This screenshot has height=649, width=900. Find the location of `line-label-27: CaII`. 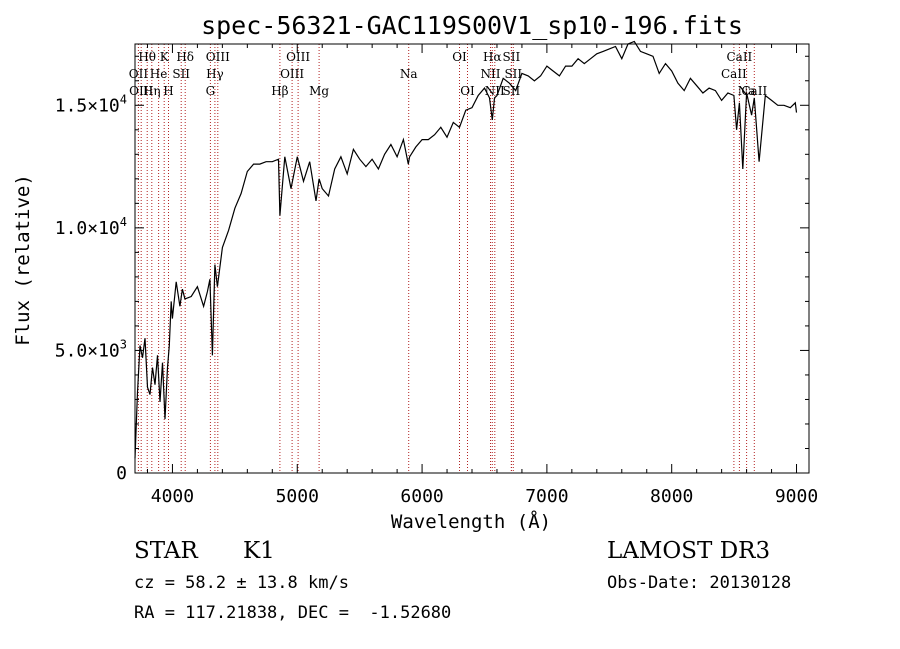

line-label-27: CaII is located at coordinates (754, 91).